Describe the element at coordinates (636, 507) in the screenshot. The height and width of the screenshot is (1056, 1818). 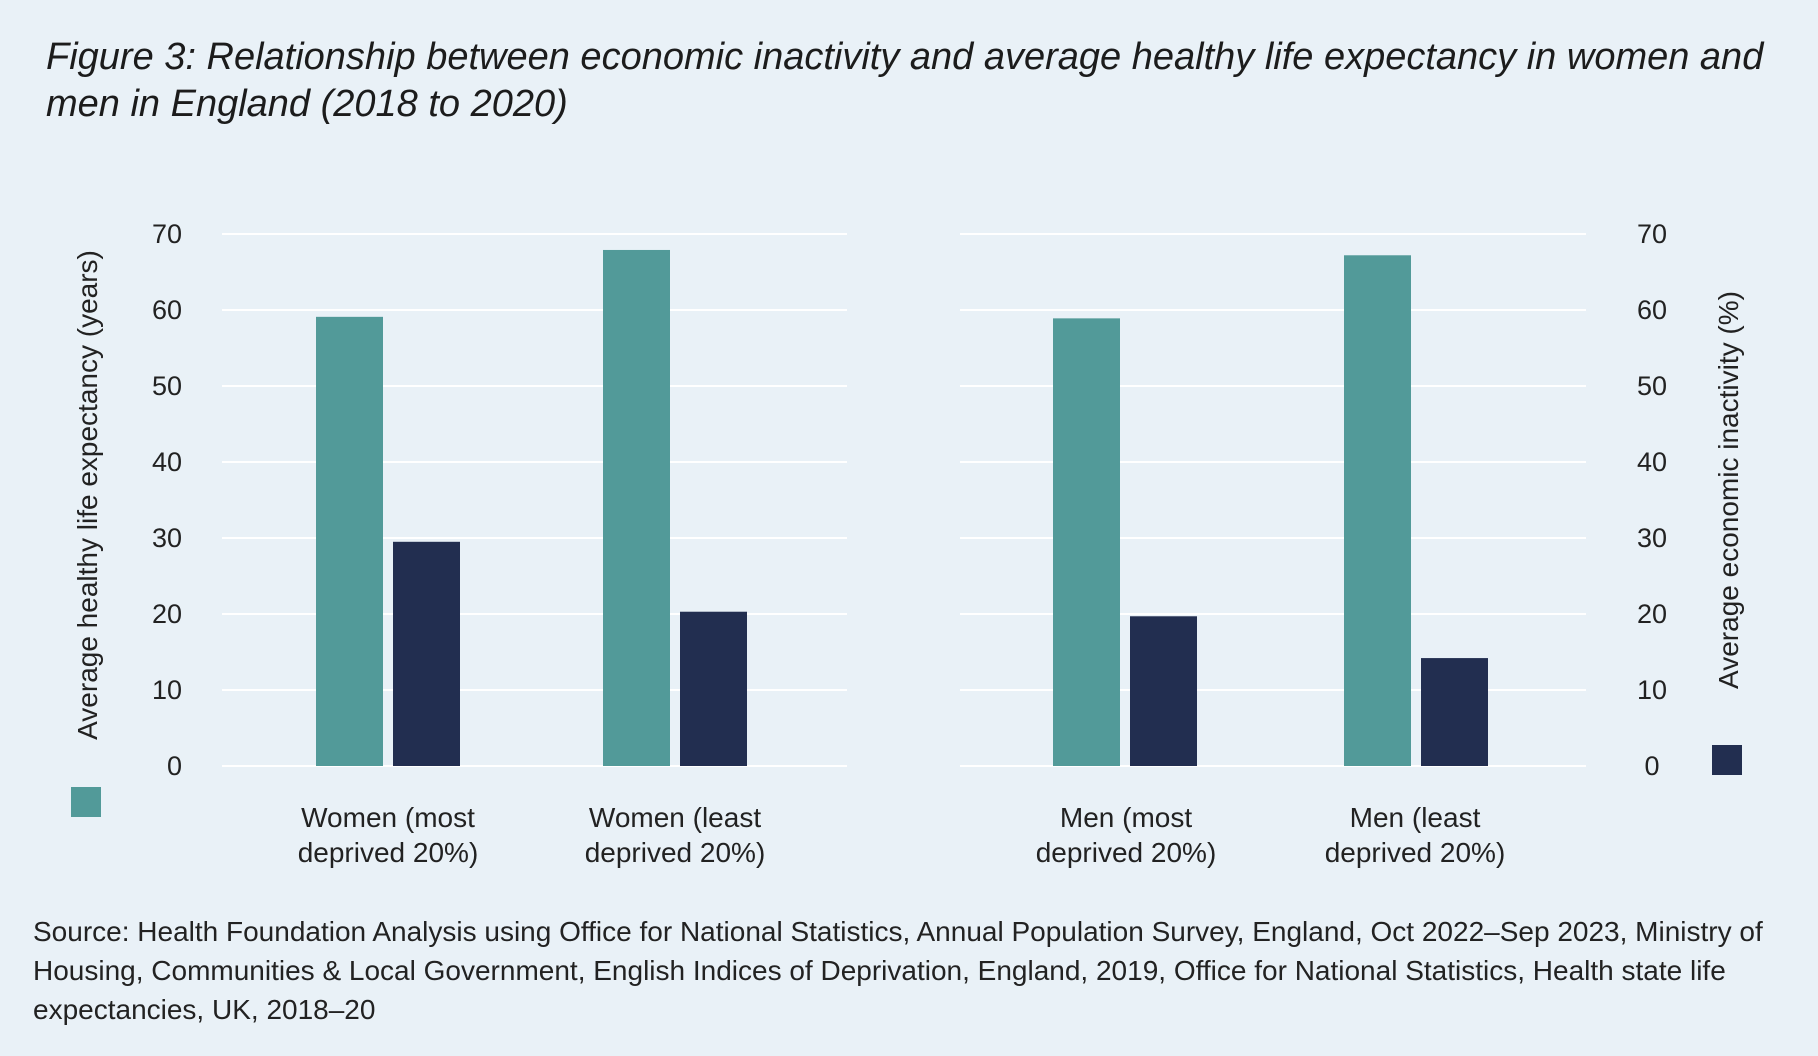
I see `bar-series0-cat1` at that location.